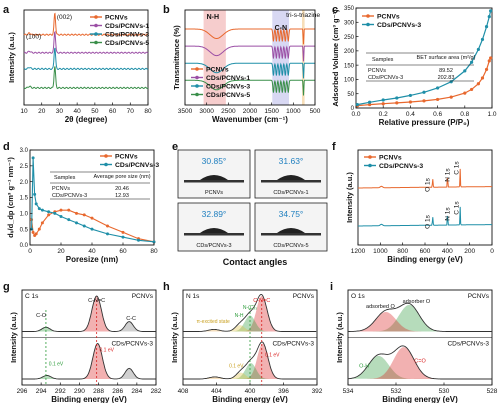  Describe the element at coordinates (317, 391) in the screenshot. I see `xps-x-tick: 392` at that location.